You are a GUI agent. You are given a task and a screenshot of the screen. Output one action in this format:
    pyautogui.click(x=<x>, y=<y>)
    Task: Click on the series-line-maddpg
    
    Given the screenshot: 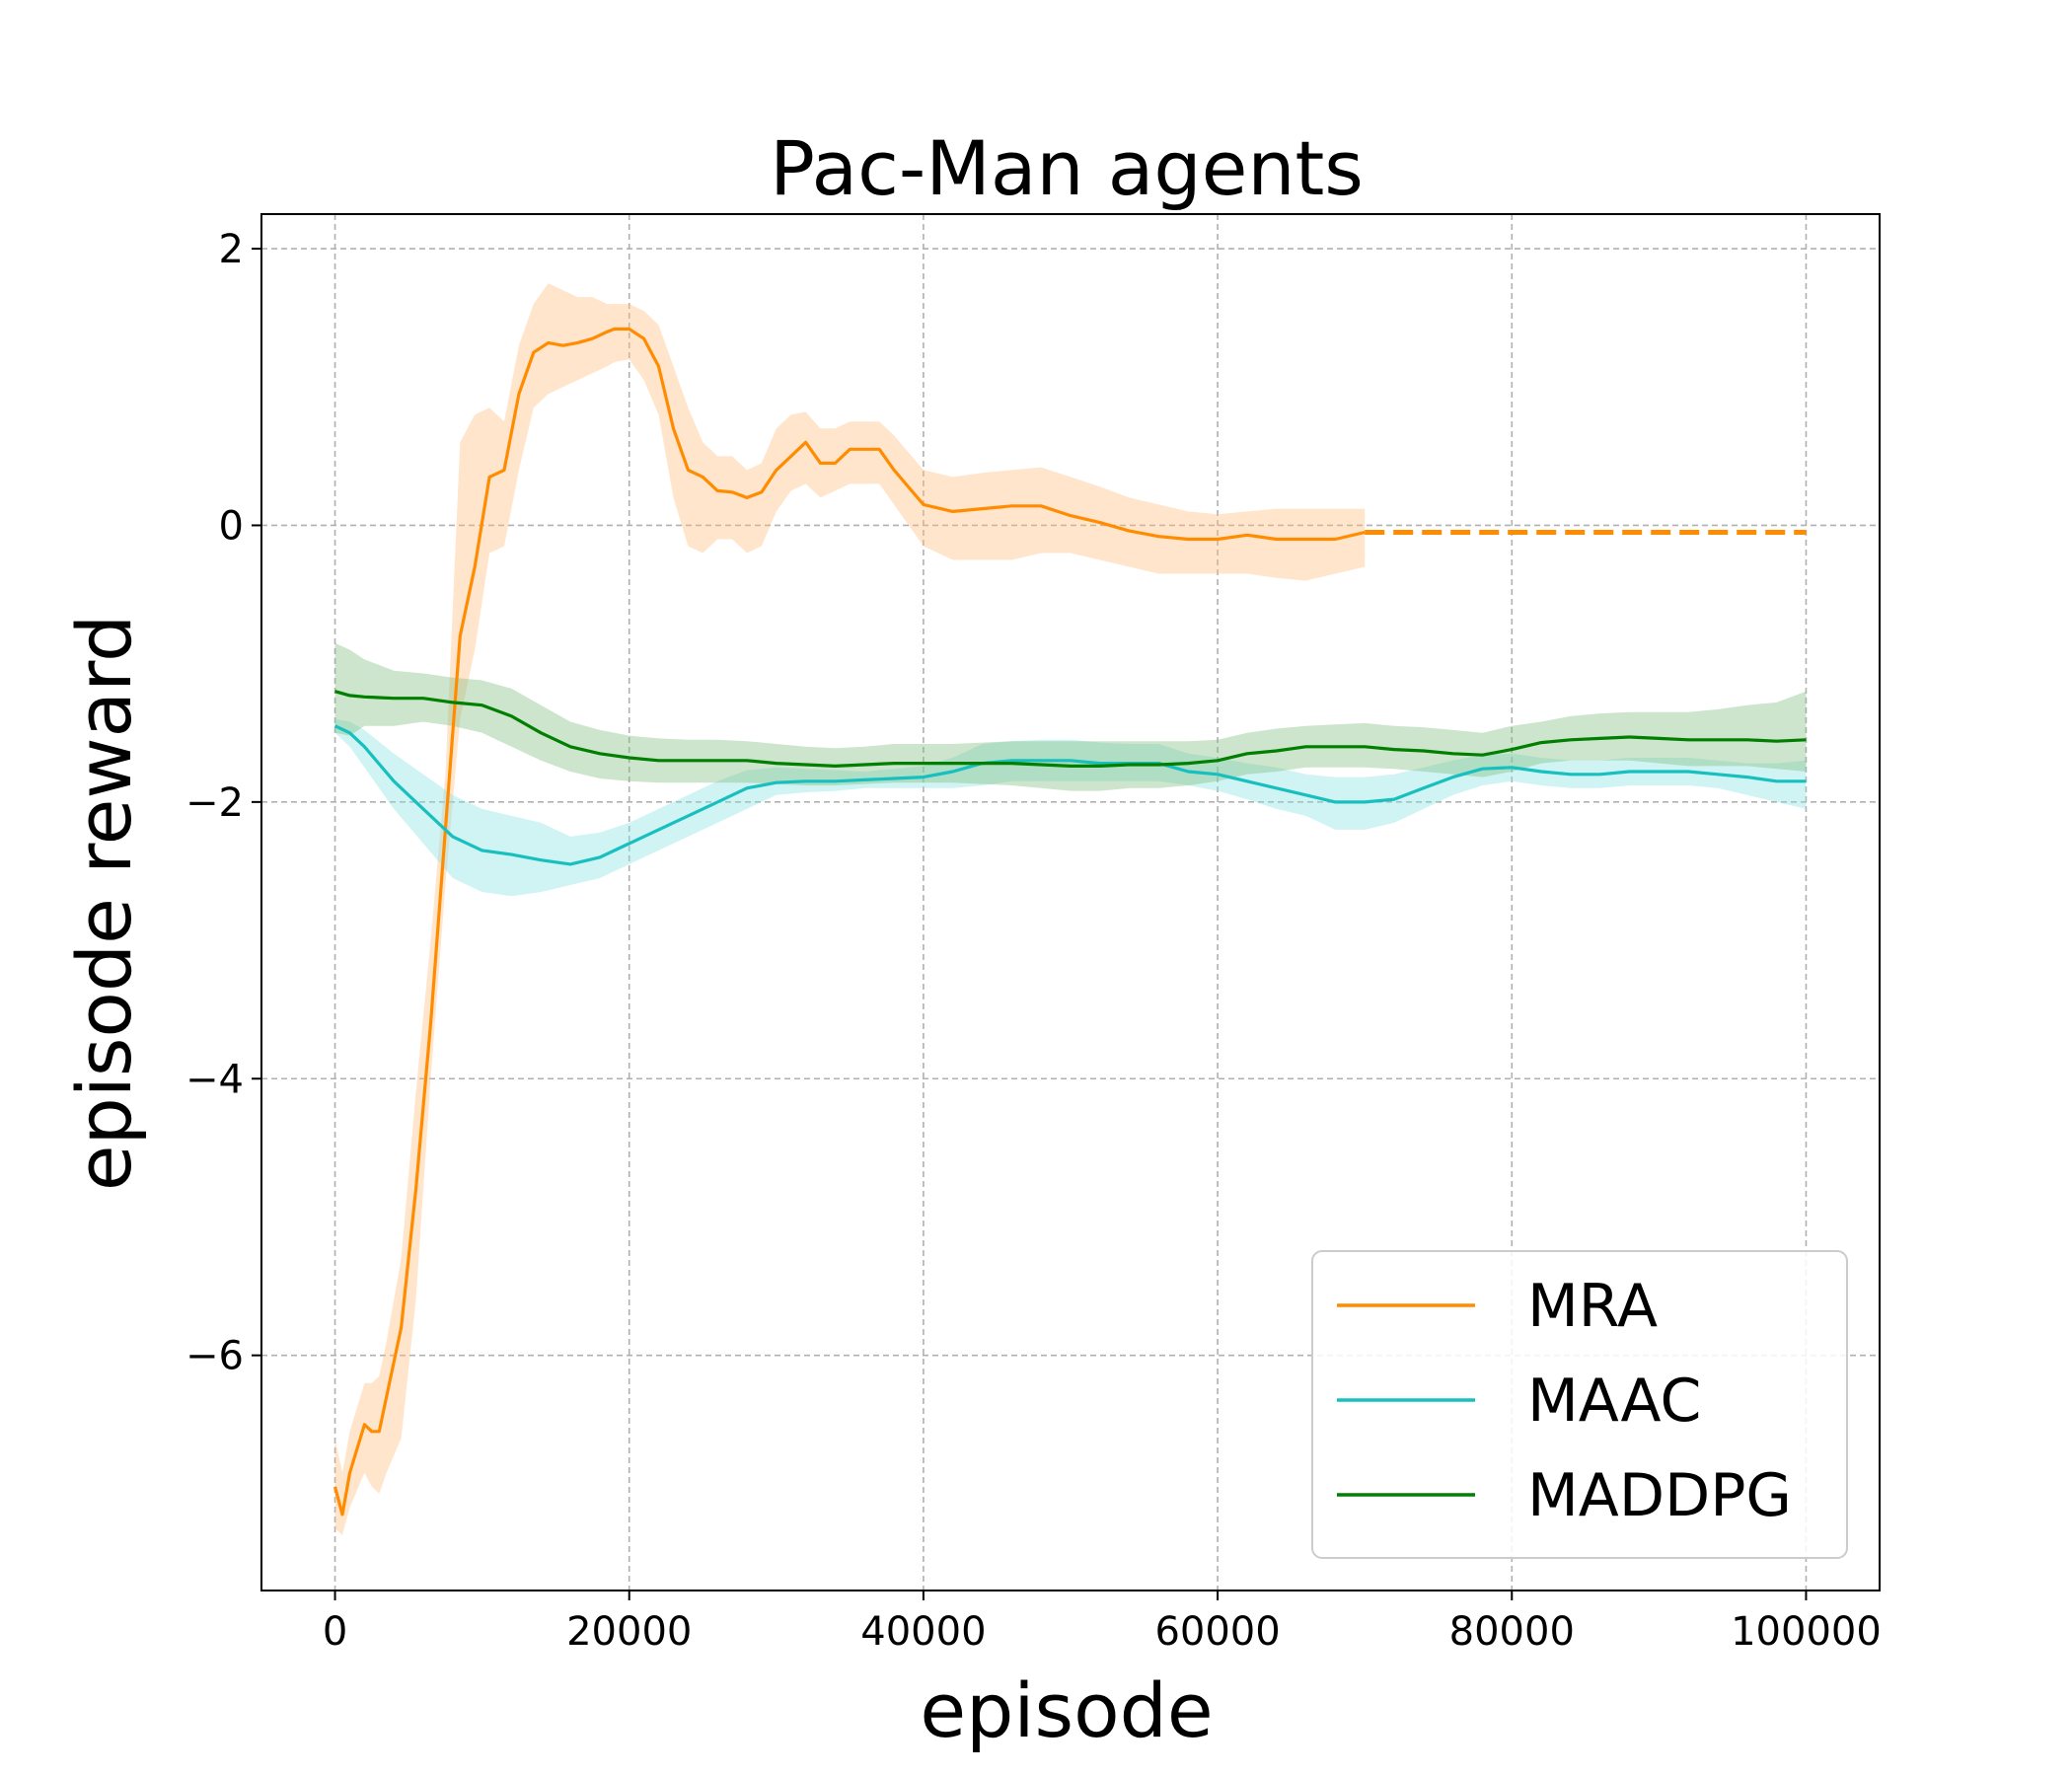 What is the action you would take?
    pyautogui.click(x=1070, y=729)
    